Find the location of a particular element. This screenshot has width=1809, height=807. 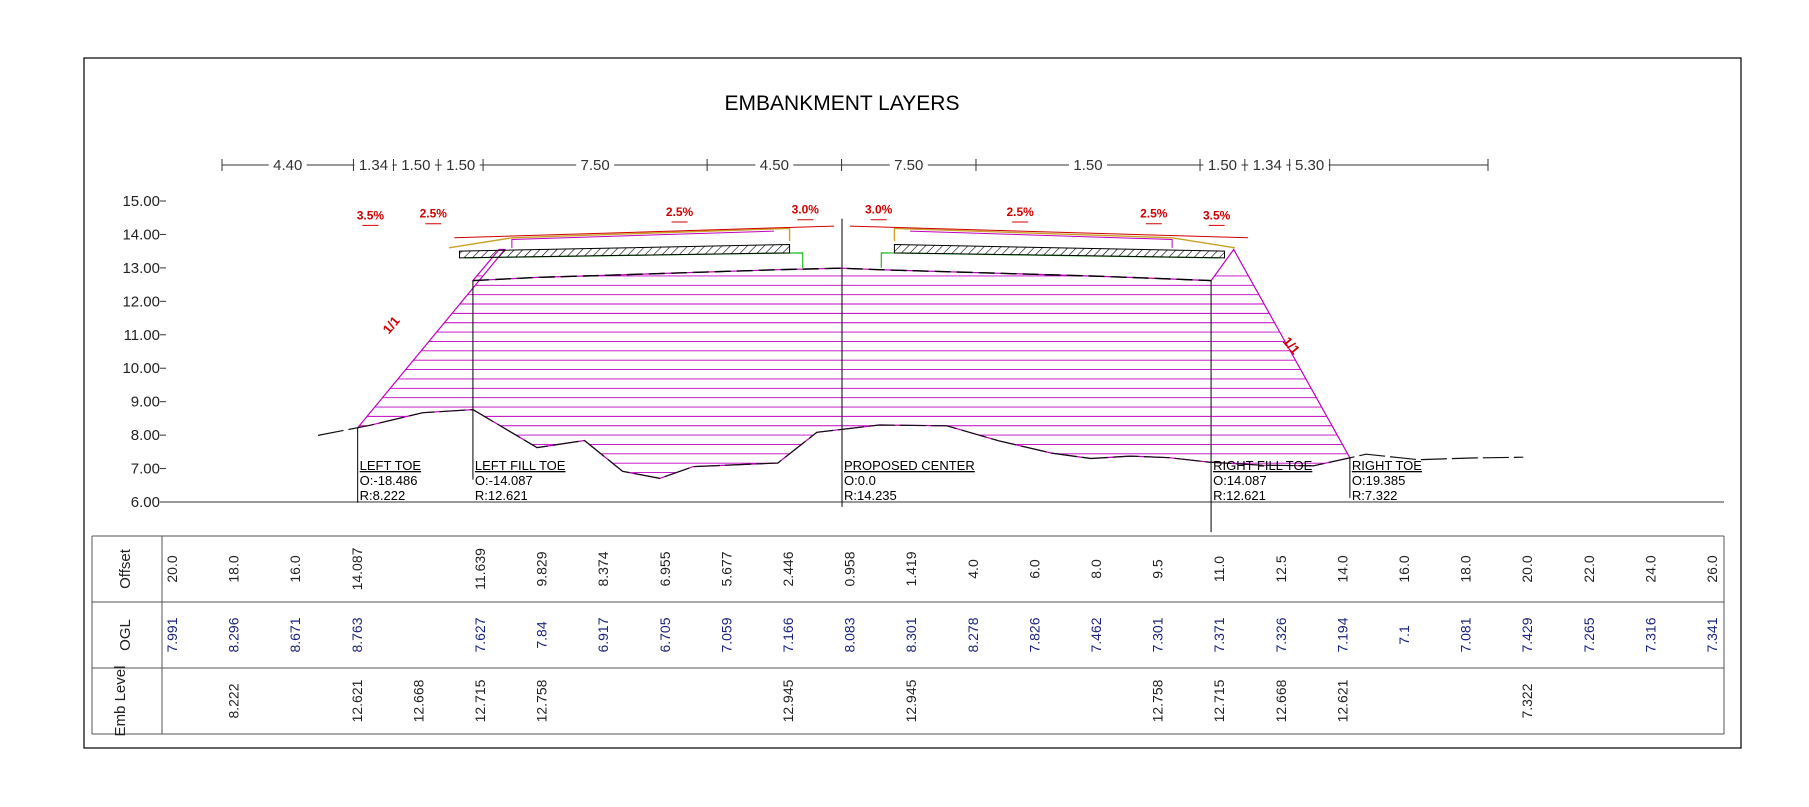

dimension-label: 4.40 is located at coordinates (287, 165).